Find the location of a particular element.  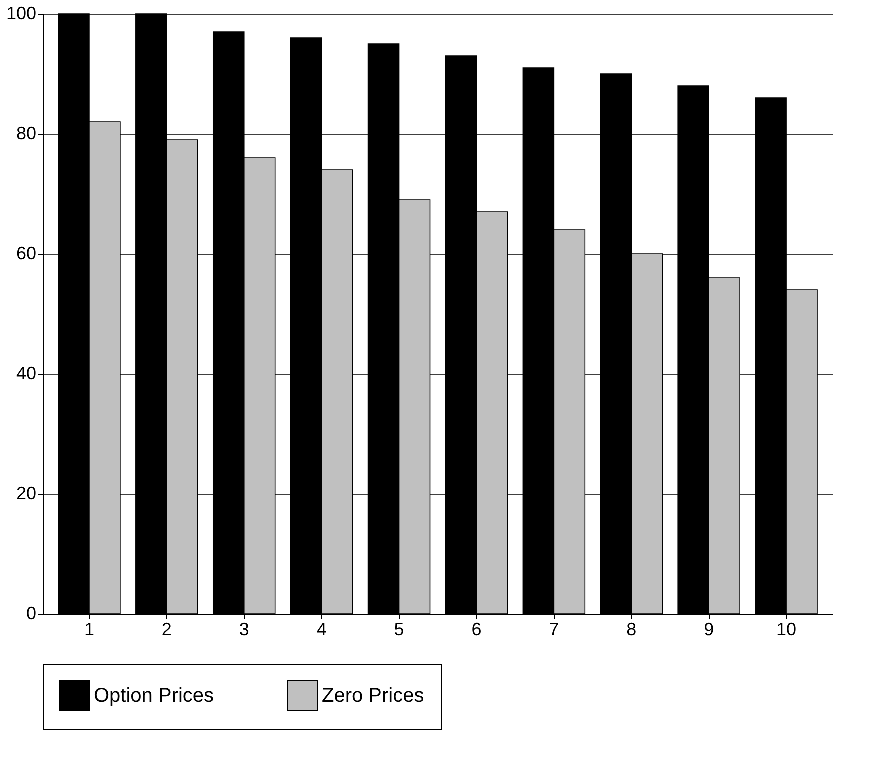

legend-label: Option Prices is located at coordinates (154, 695).